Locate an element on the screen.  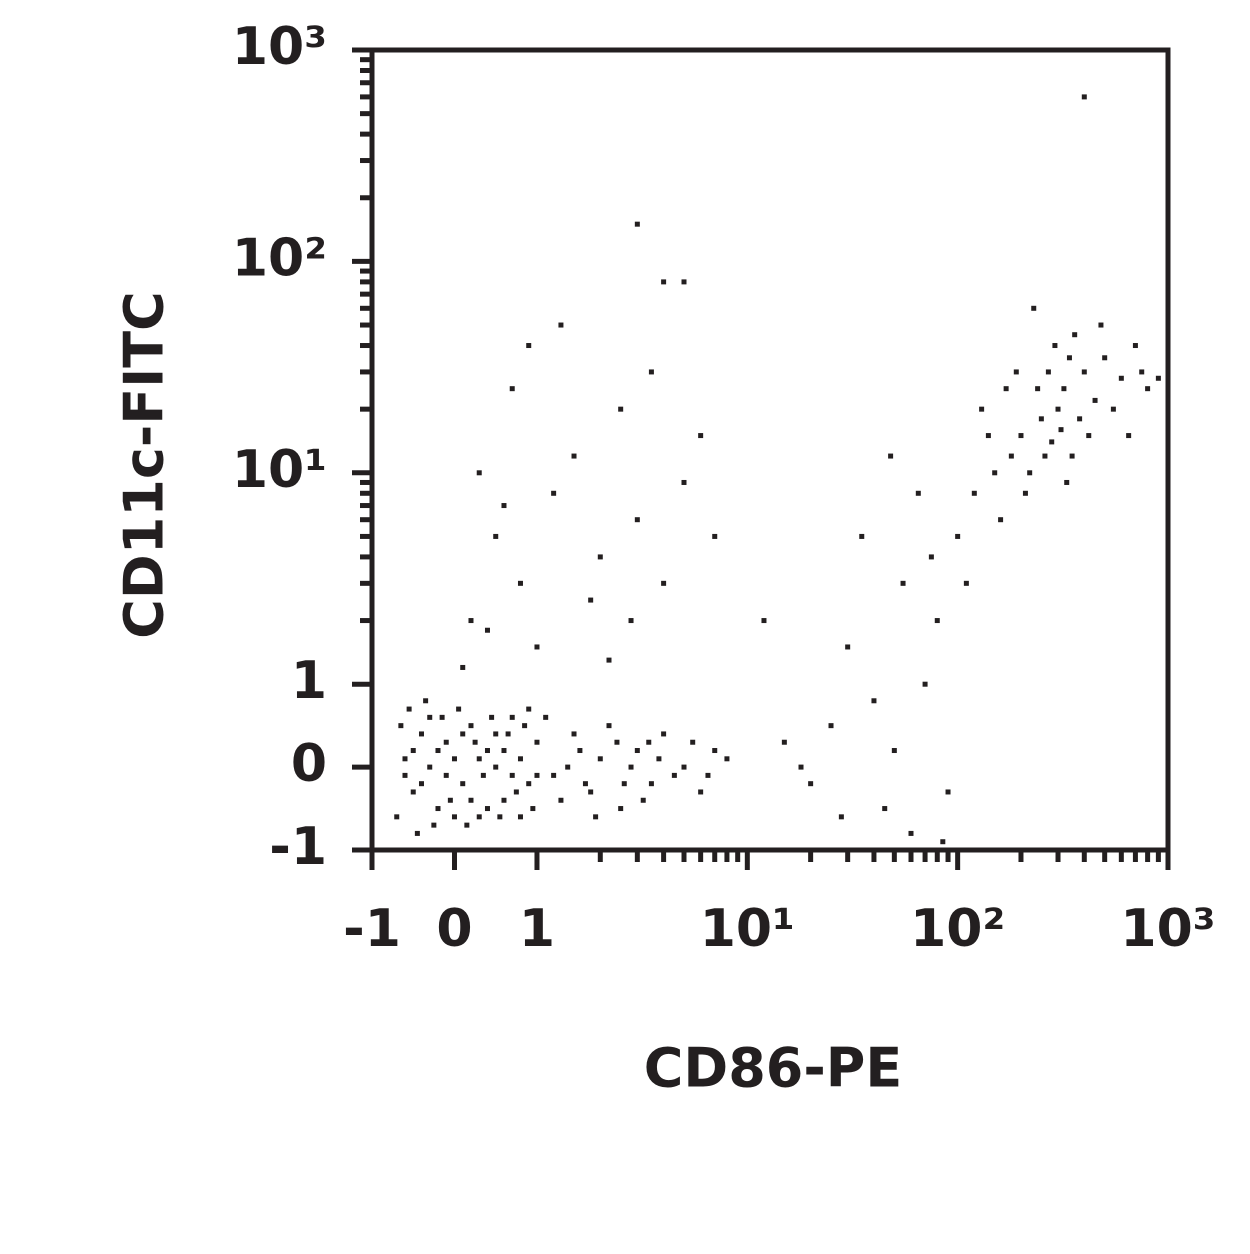
y-tick-label: 10³ is located at coordinates (279, 47).